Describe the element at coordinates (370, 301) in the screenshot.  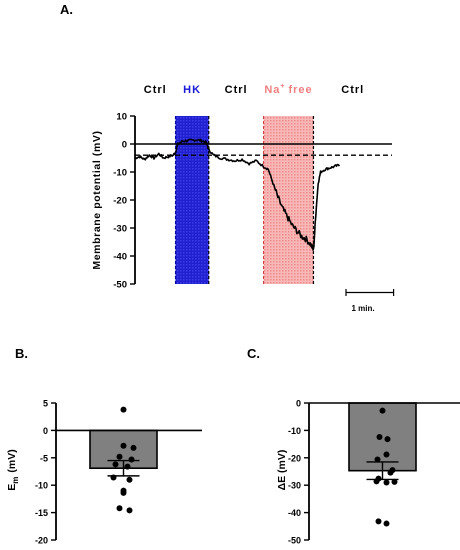
I see `scale-bar: 1 min.` at that location.